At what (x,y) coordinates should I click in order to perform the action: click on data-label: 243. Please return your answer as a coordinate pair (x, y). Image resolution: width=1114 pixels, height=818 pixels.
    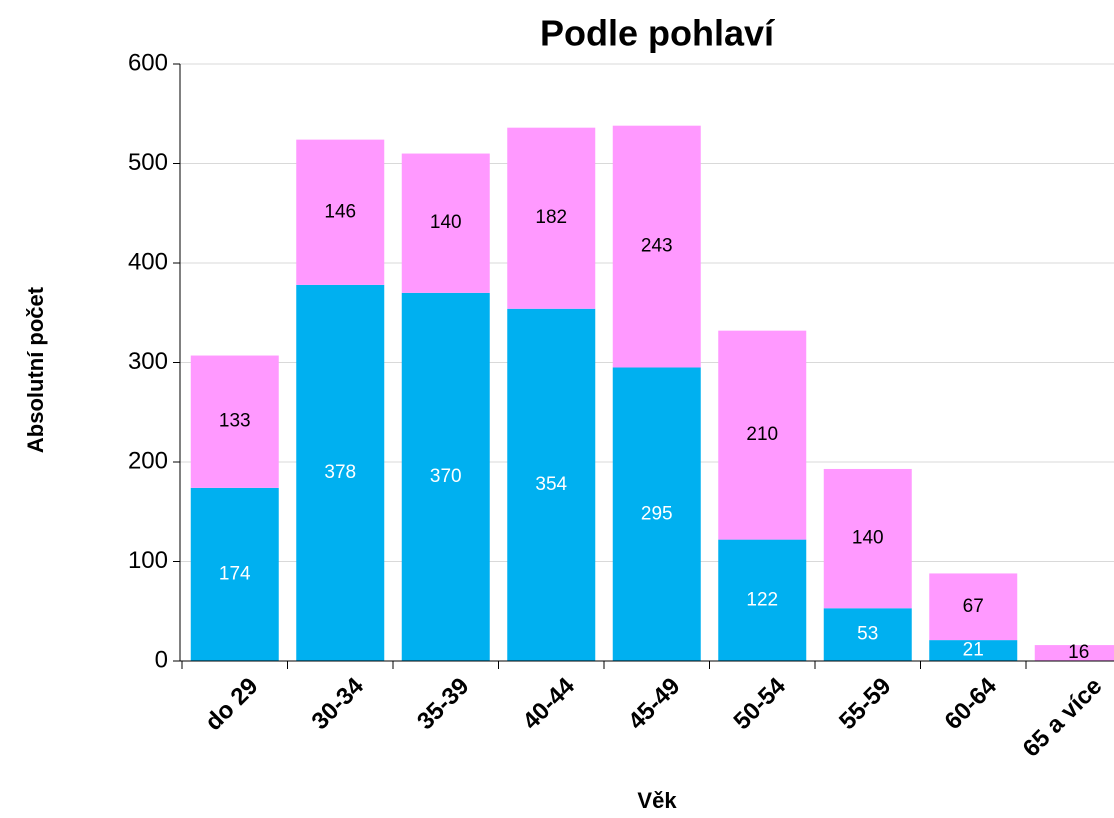
    Looking at the image, I should click on (657, 246).